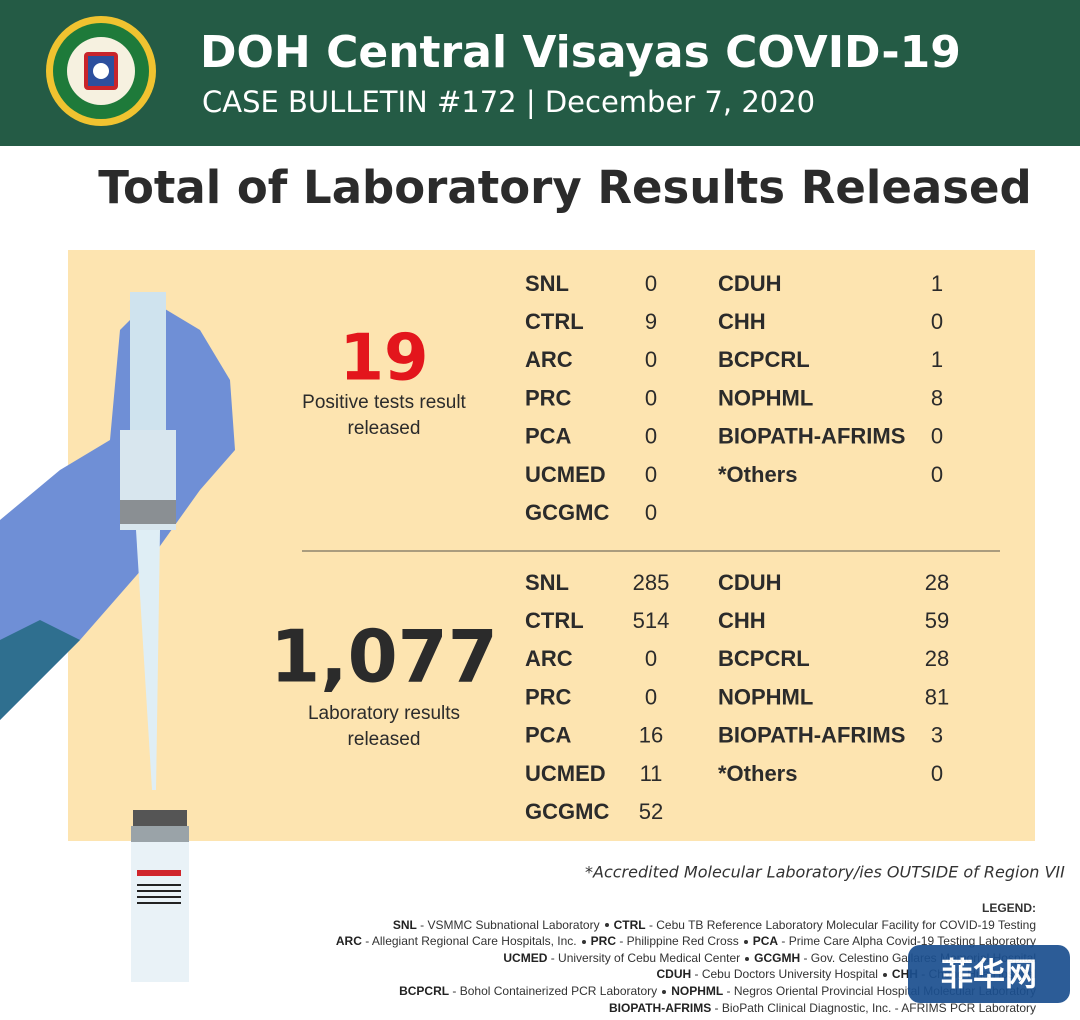 The image size is (1080, 1020). What do you see at coordinates (101, 71) in the screenshot?
I see `logo` at bounding box center [101, 71].